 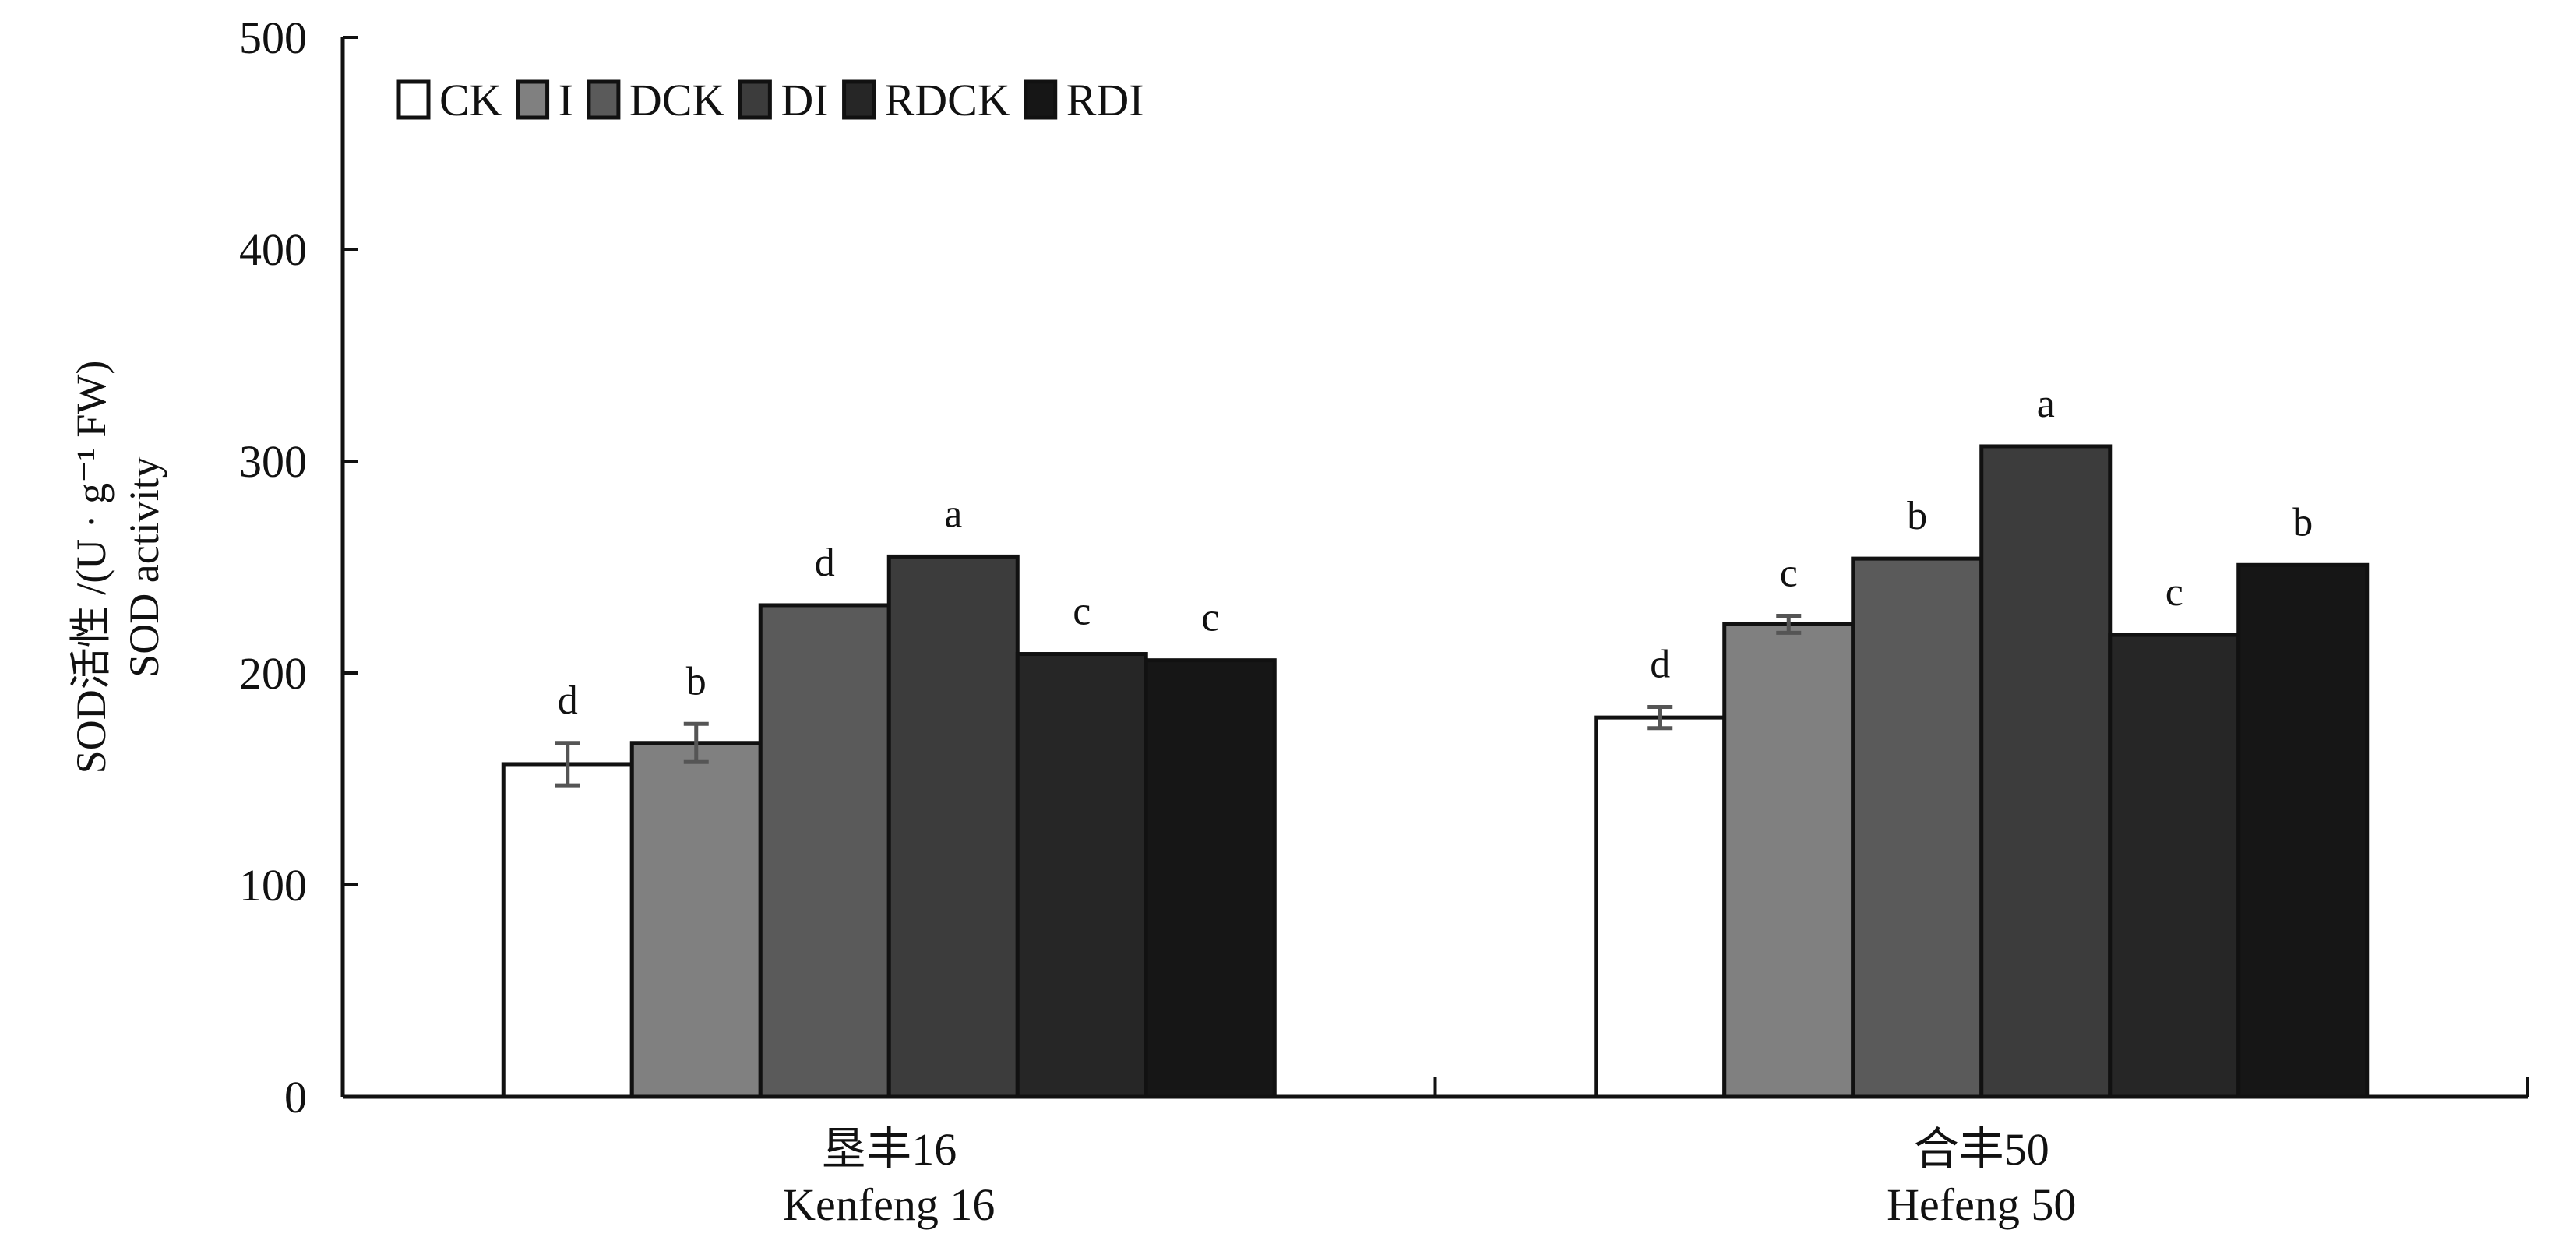 I want to click on legend-label-di: DI, so click(x=804, y=100).